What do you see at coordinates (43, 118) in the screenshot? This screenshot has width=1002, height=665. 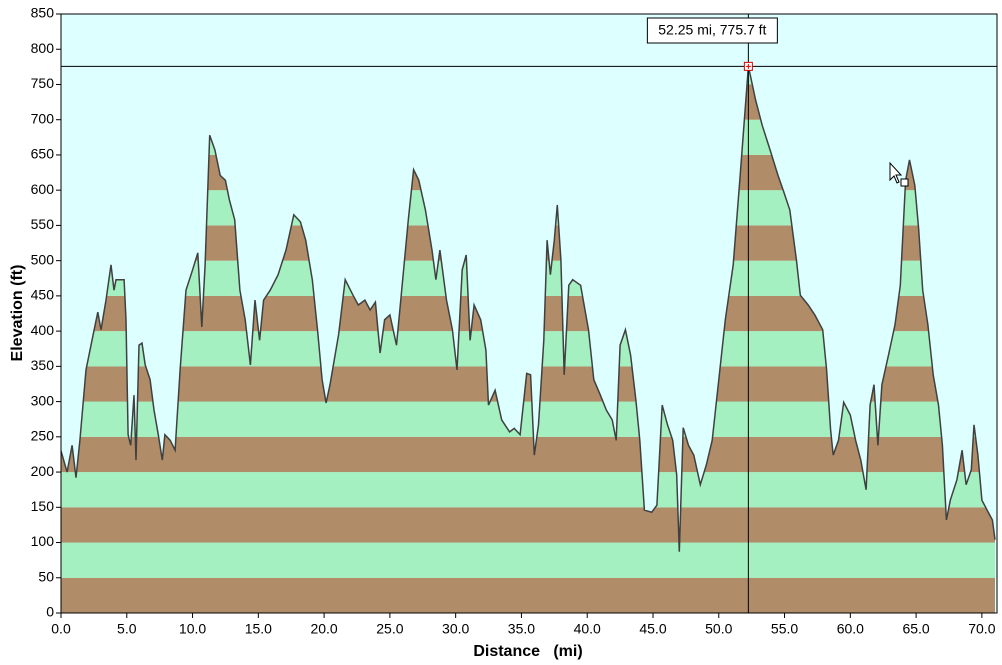 I see `y-tick-label: 700` at bounding box center [43, 118].